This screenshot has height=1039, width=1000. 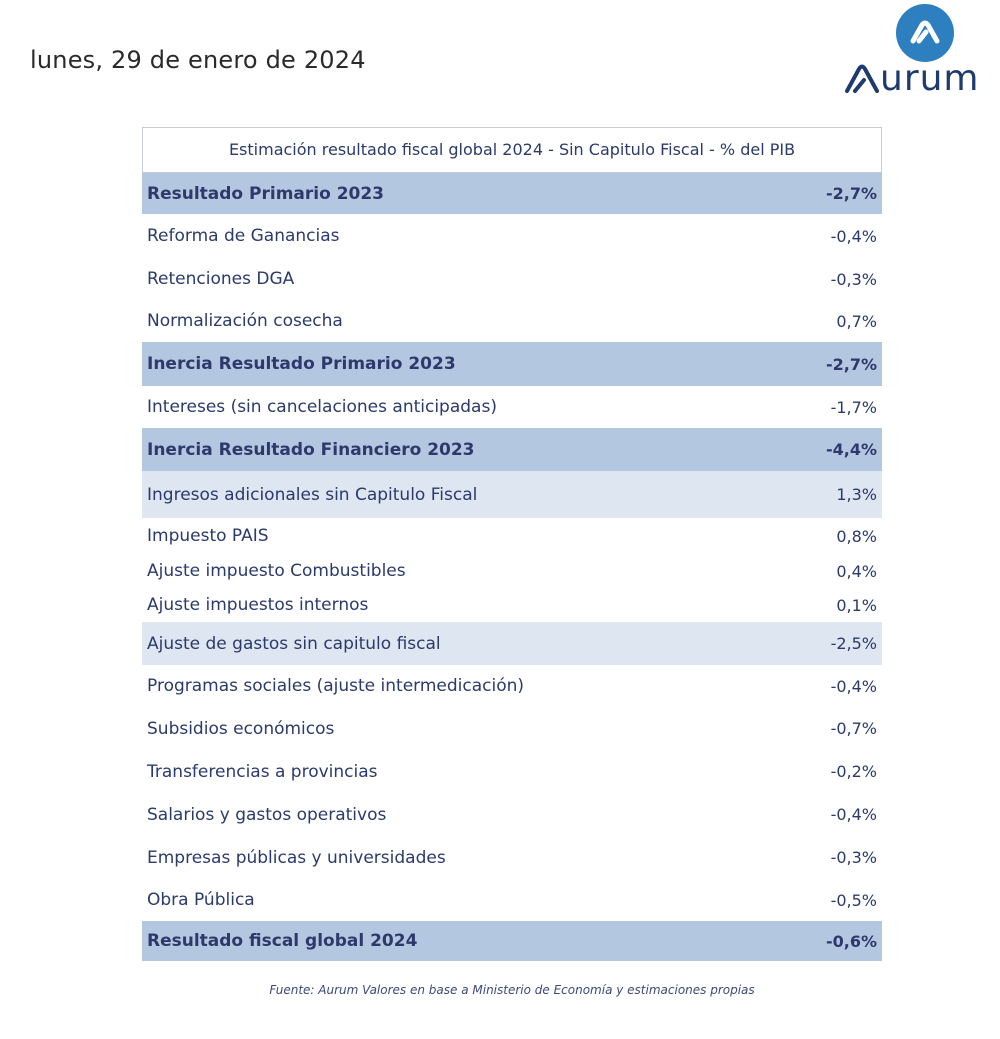 What do you see at coordinates (856, 321) in the screenshot?
I see `row-value: 0,7%` at bounding box center [856, 321].